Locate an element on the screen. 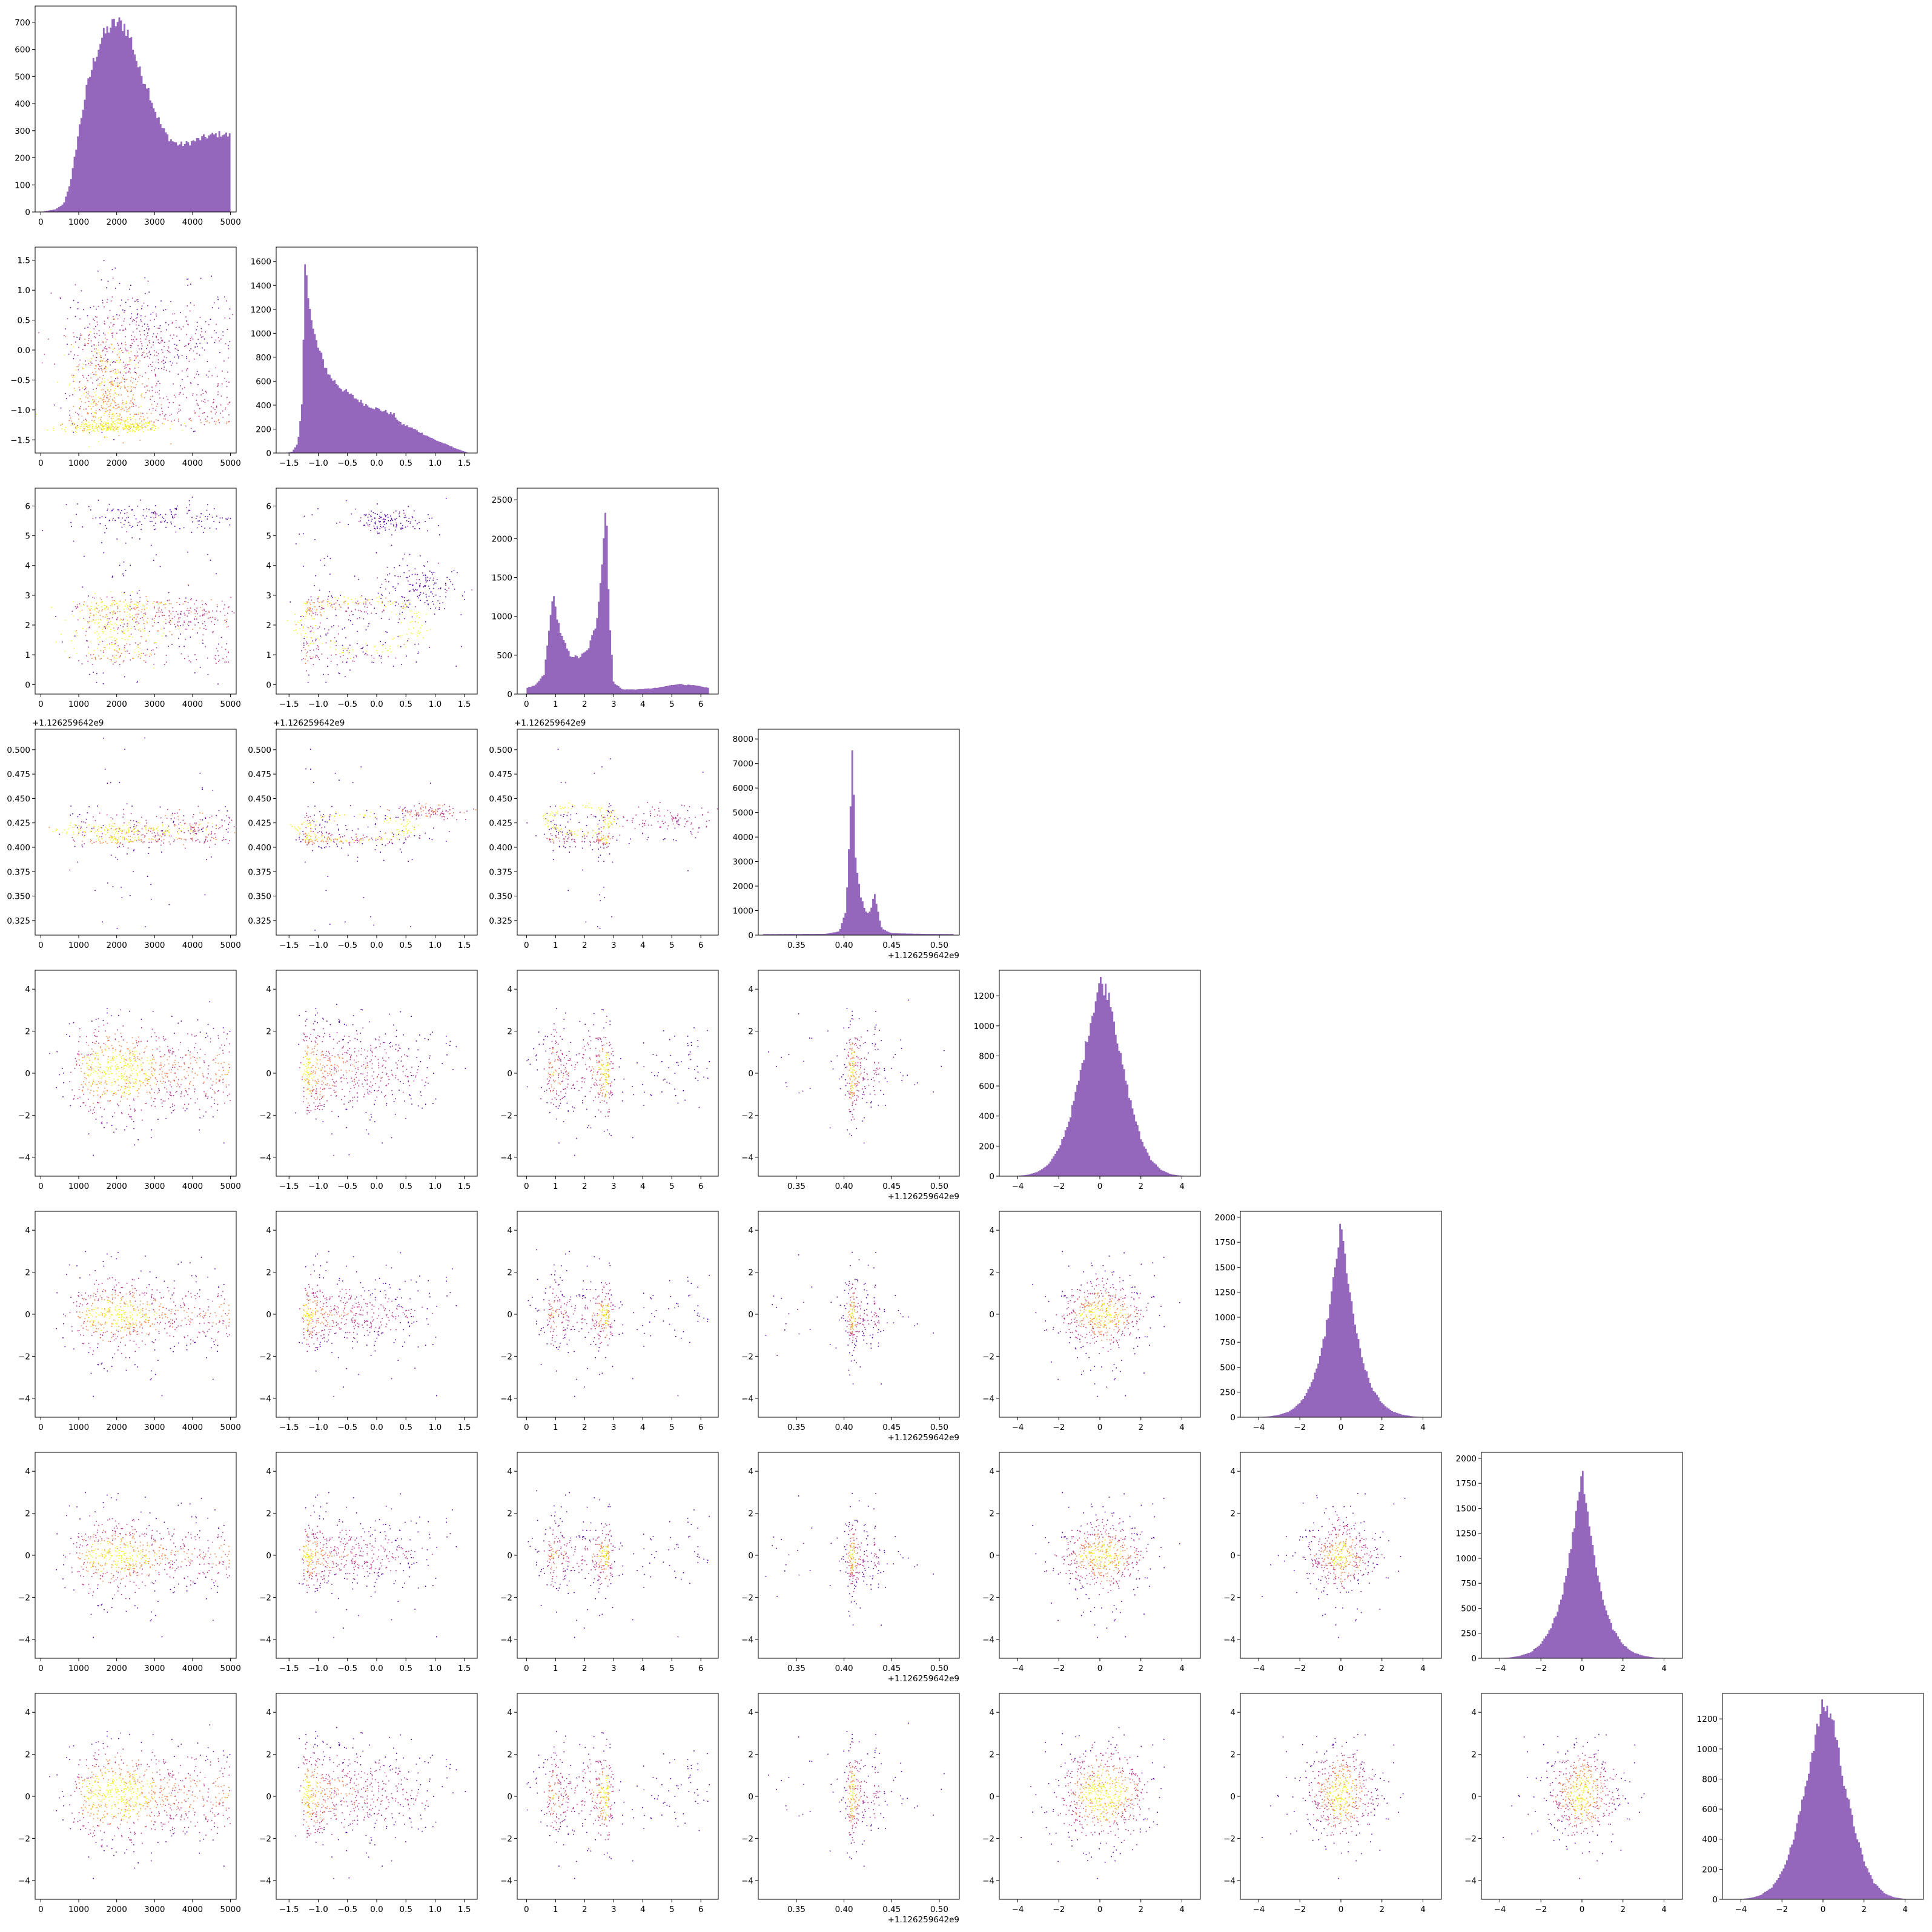 The height and width of the screenshot is (1932, 1932). scatter-1-7-xtick-label: −0.5 is located at coordinates (347, 1910).